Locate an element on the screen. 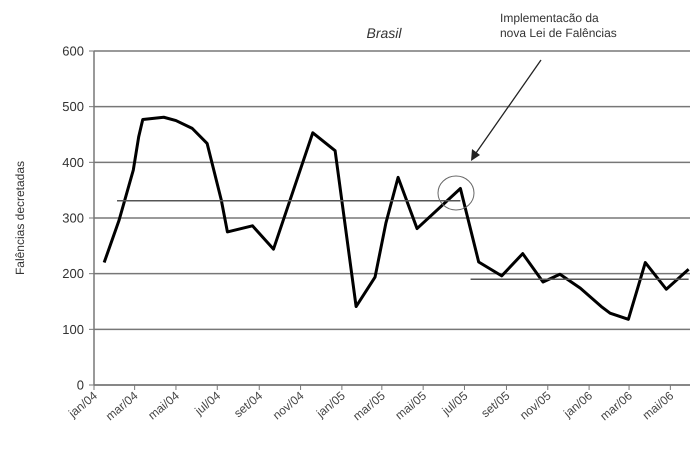 Image resolution: width=690 pixels, height=475 pixels. y-tick-label: 0 is located at coordinates (80, 385).